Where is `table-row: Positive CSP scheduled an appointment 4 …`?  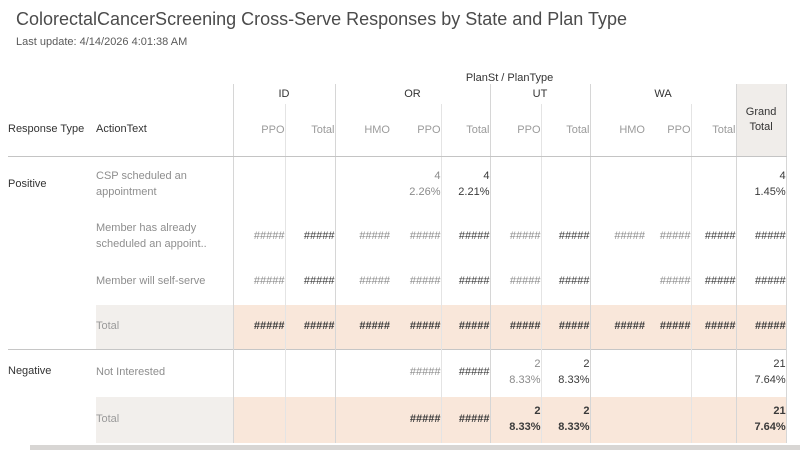 table-row: Positive CSP scheduled an appointment 4 … is located at coordinates (397, 185).